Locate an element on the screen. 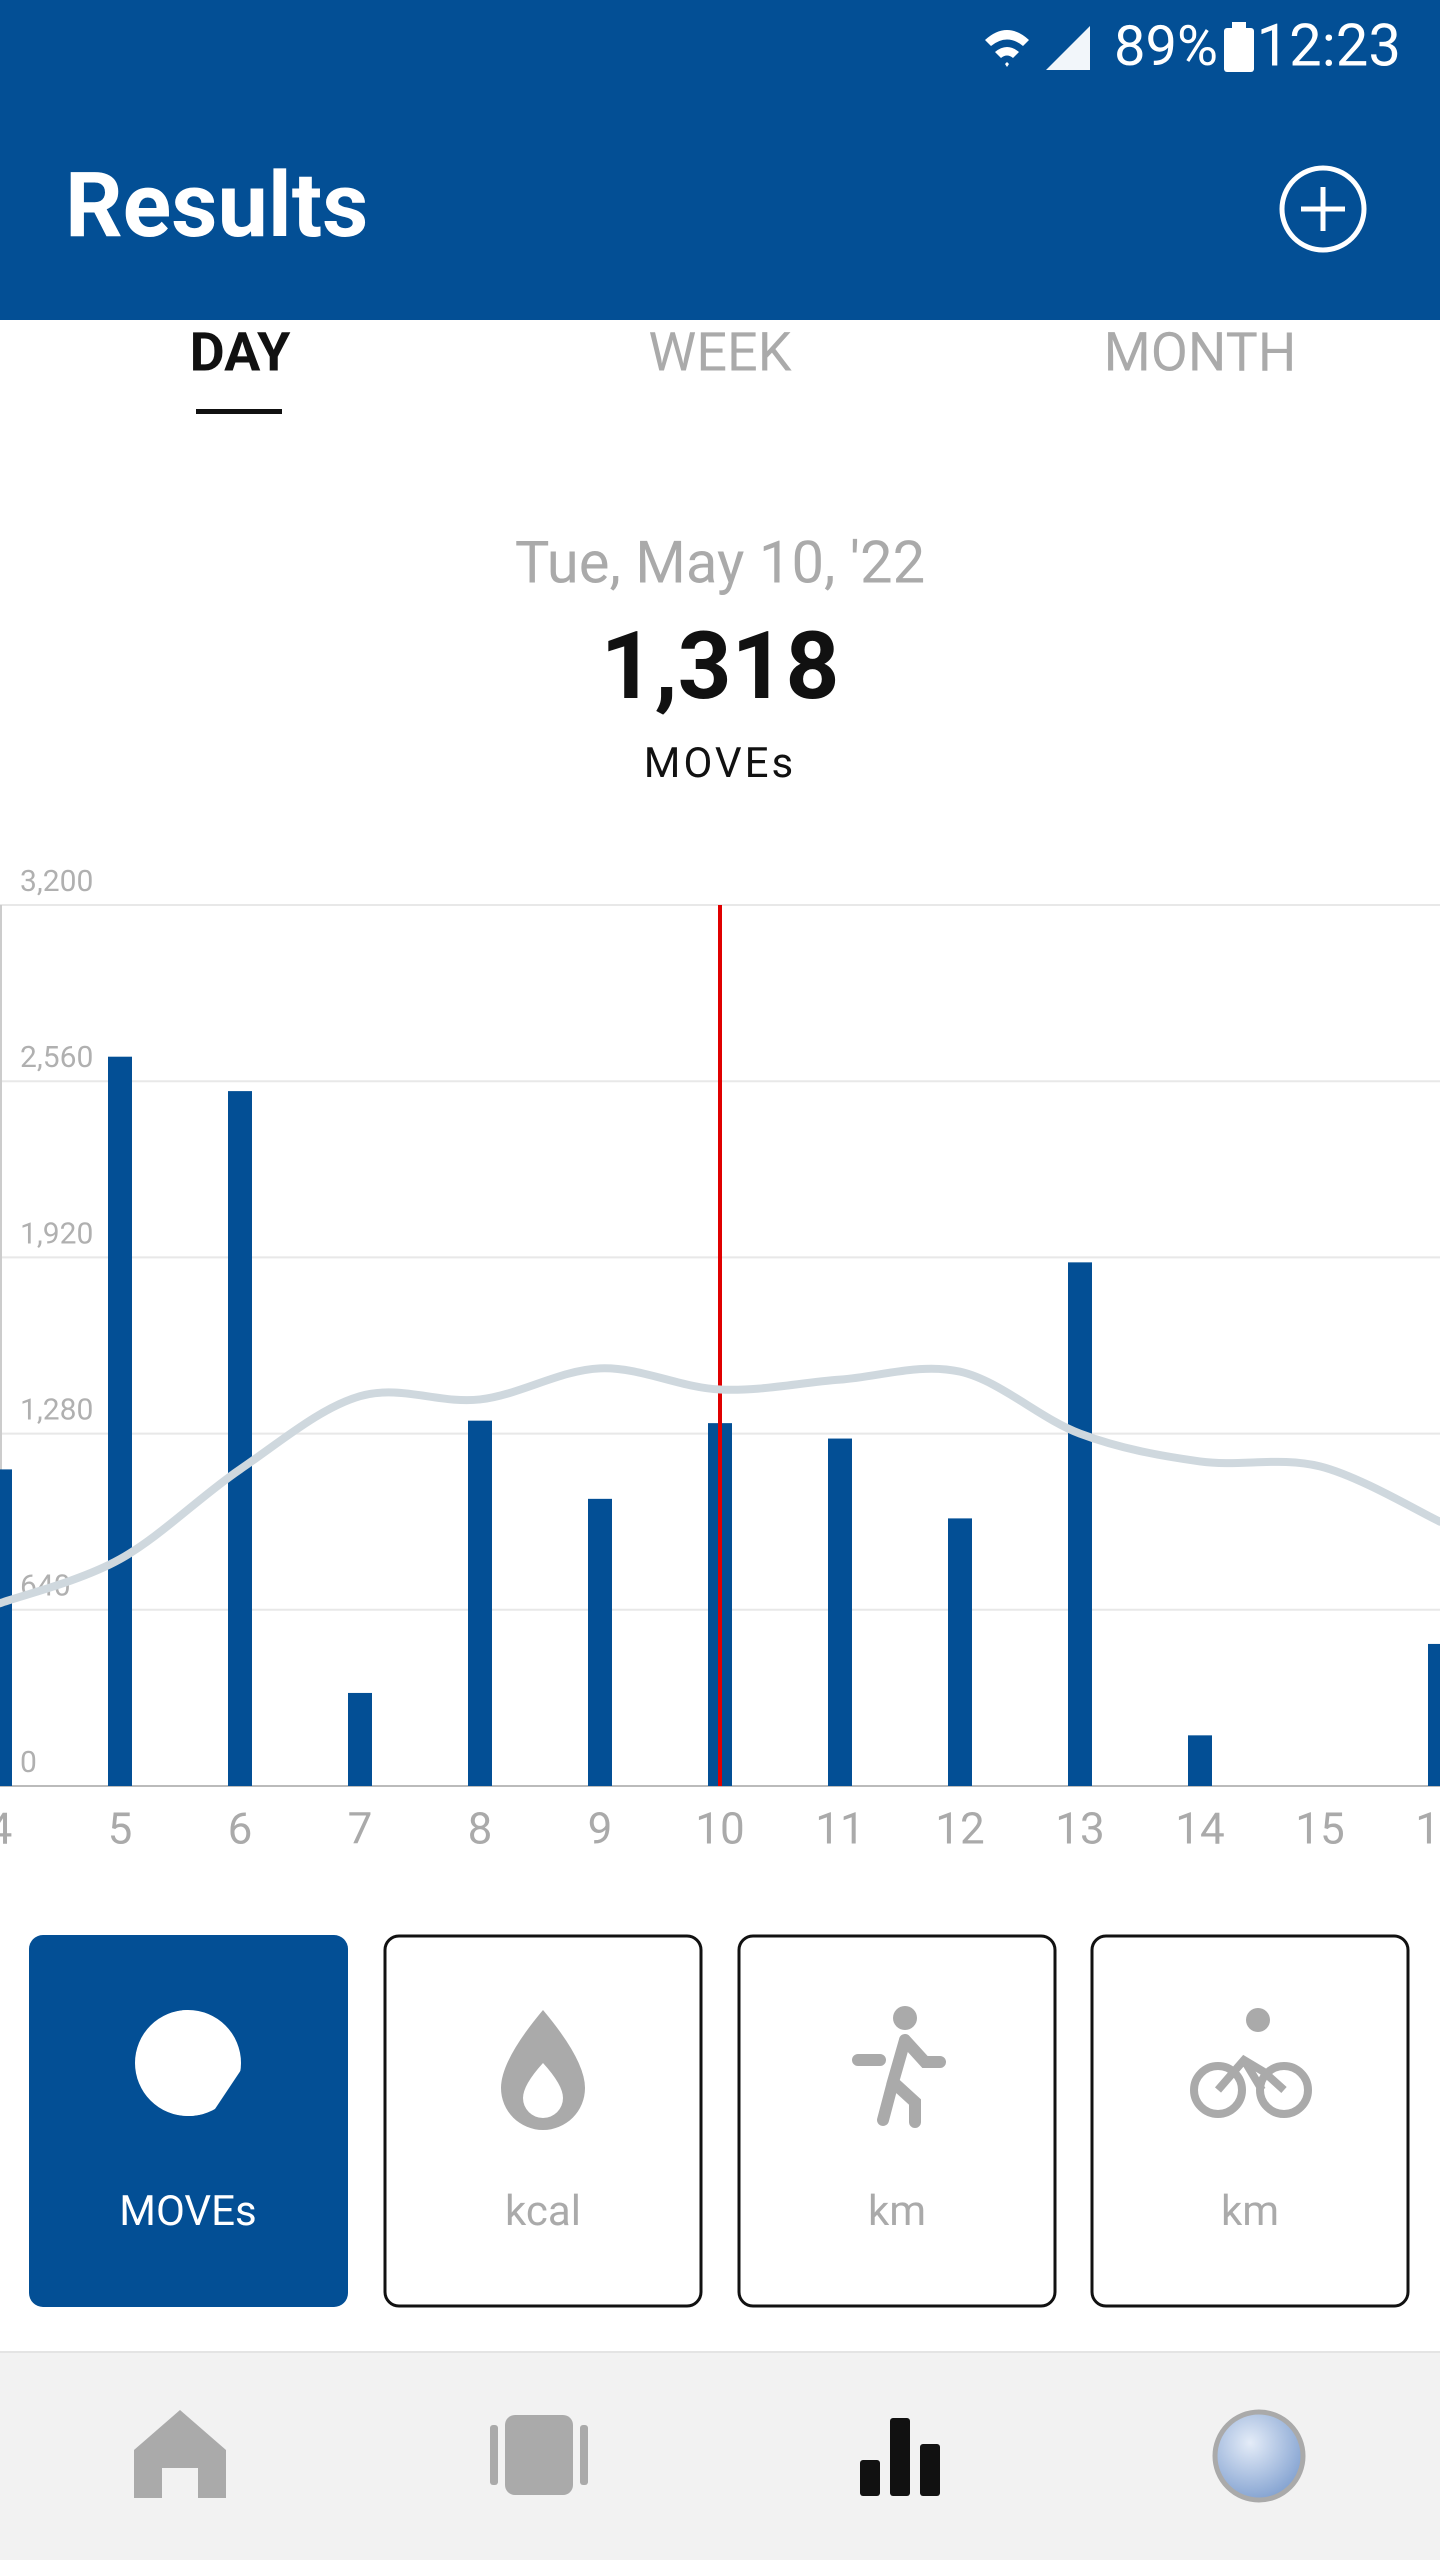 Image resolution: width=1440 pixels, height=2560 pixels. y-tick-label: 1,920 is located at coordinates (56, 1233).